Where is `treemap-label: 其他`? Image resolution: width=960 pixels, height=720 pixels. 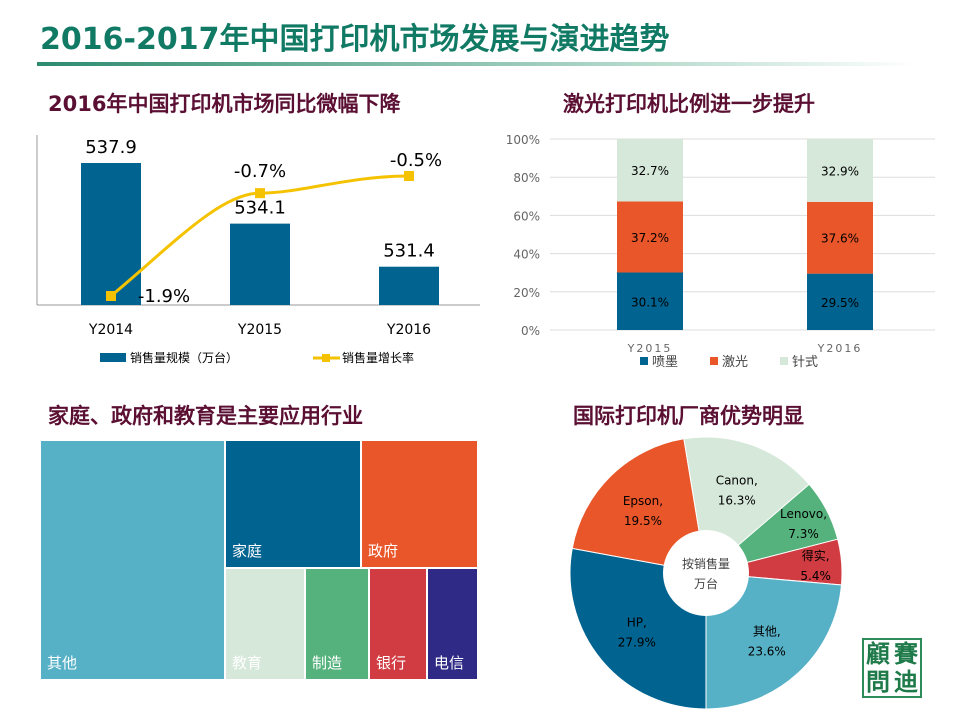
treemap-label: 其他 is located at coordinates (62, 663).